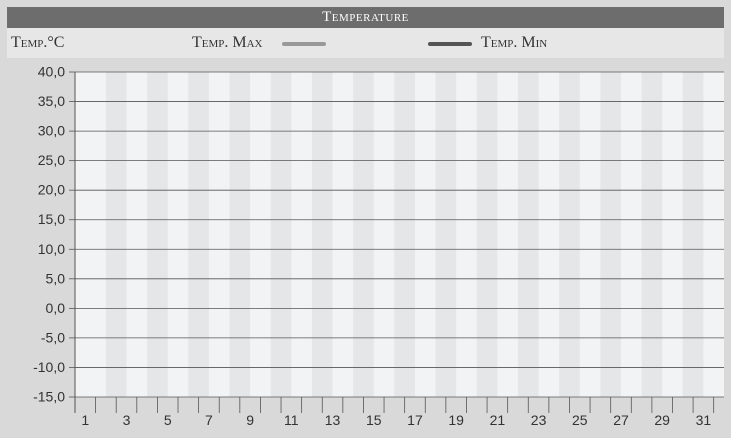  What do you see at coordinates (662, 420) in the screenshot?
I see `x-tick-label: 29` at bounding box center [662, 420].